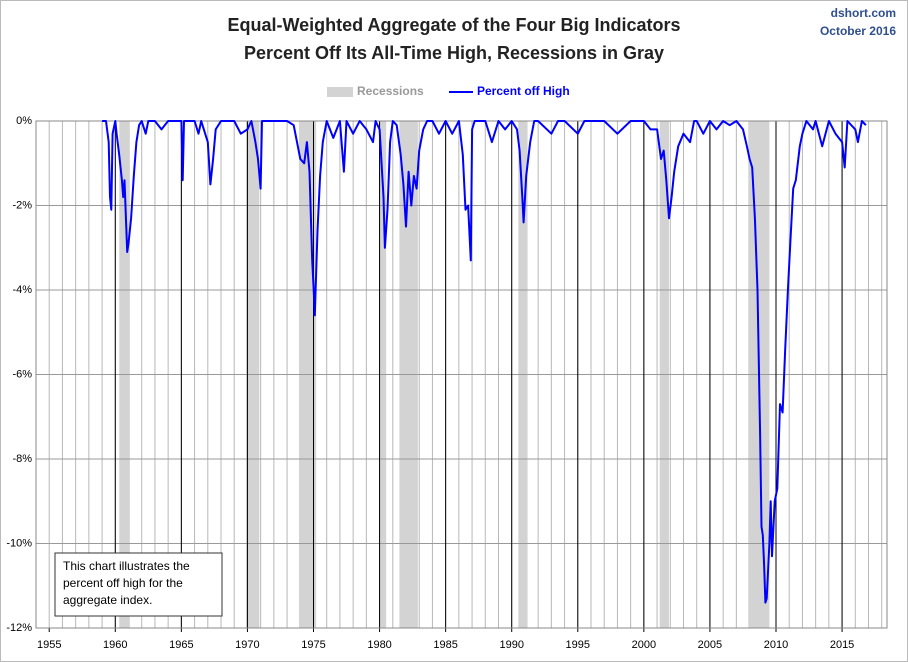 The width and height of the screenshot is (908, 662). Describe the element at coordinates (181, 645) in the screenshot. I see `x-tick-label: 1965` at that location.